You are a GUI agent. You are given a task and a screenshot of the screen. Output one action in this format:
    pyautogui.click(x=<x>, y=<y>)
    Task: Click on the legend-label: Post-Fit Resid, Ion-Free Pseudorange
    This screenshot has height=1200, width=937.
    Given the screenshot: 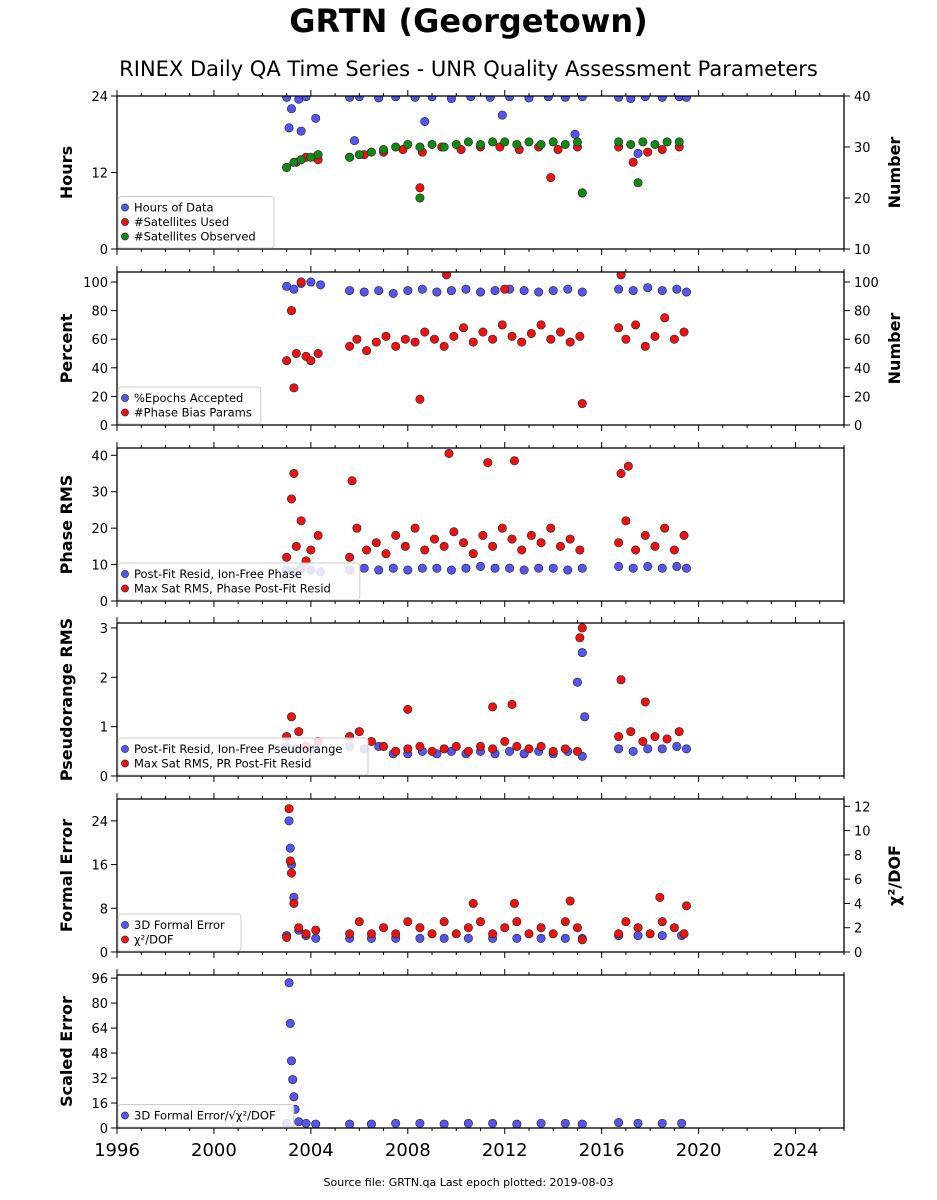 What is the action you would take?
    pyautogui.click(x=238, y=749)
    